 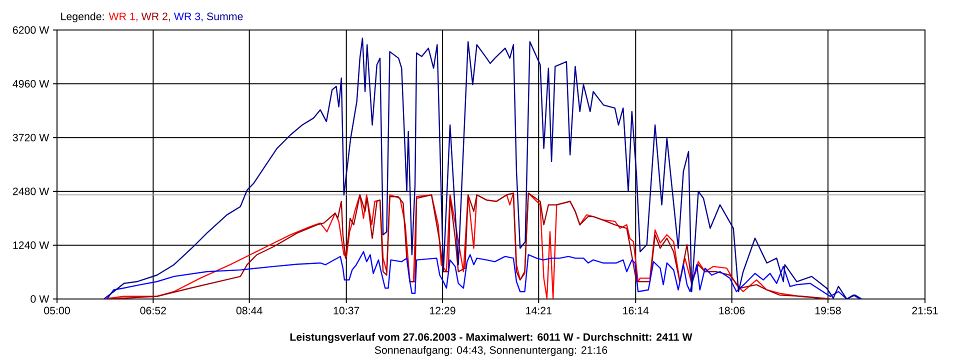 What do you see at coordinates (732, 310) in the screenshot?
I see `x-tick-label: 18:06` at bounding box center [732, 310].